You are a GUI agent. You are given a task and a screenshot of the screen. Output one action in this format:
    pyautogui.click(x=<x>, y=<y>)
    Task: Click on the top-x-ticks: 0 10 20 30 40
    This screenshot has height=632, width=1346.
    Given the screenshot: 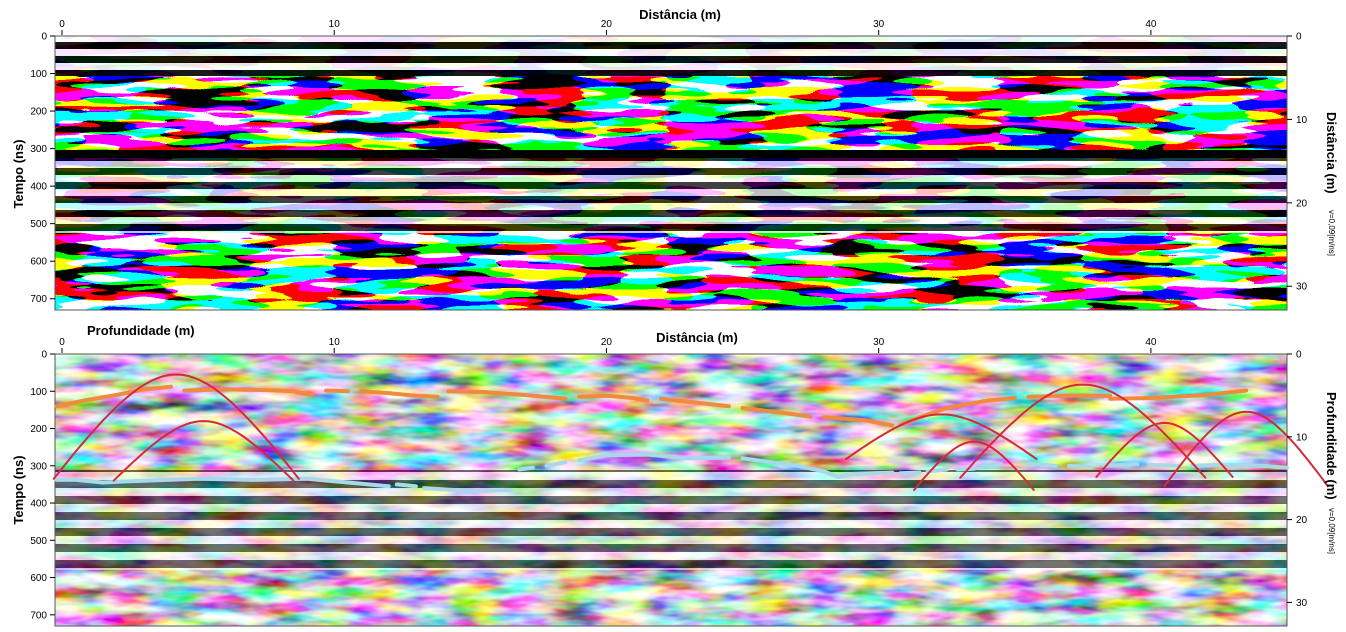 What is the action you would take?
    pyautogui.click(x=608, y=27)
    